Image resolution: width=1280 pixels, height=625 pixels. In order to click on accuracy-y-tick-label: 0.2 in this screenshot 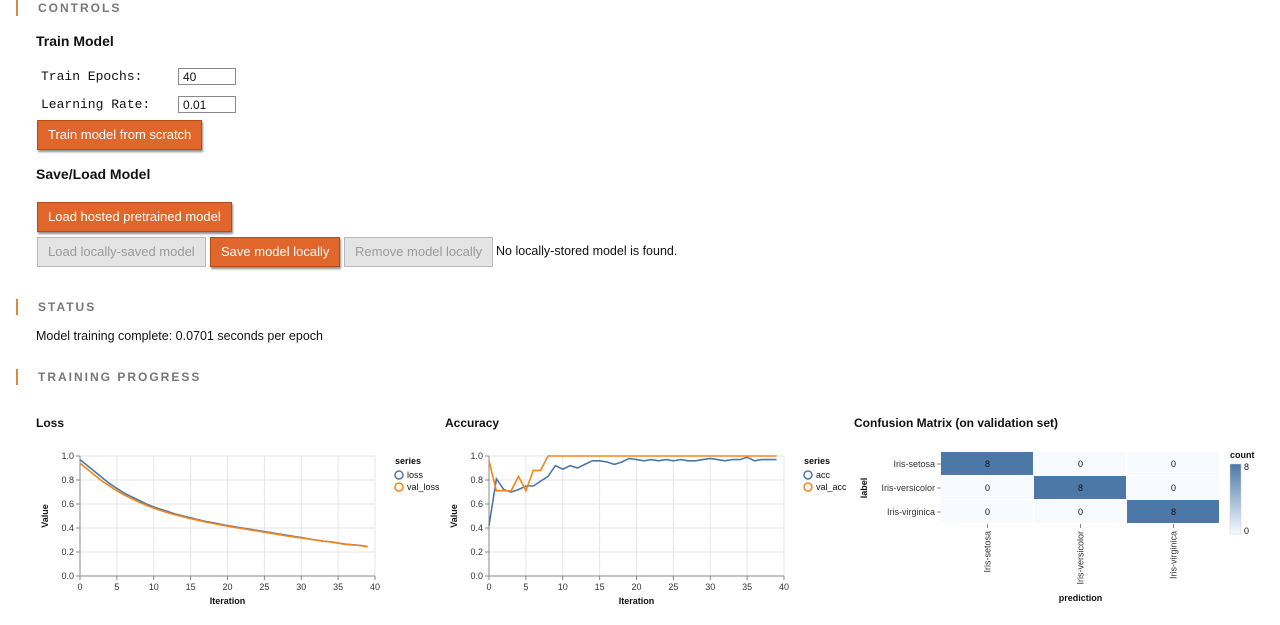, I will do `click(476, 552)`.